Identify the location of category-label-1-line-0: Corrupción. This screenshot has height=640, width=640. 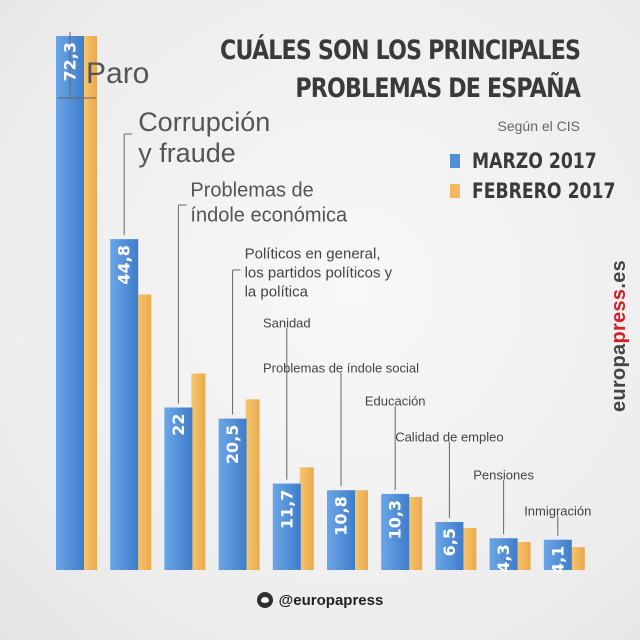
(204, 122).